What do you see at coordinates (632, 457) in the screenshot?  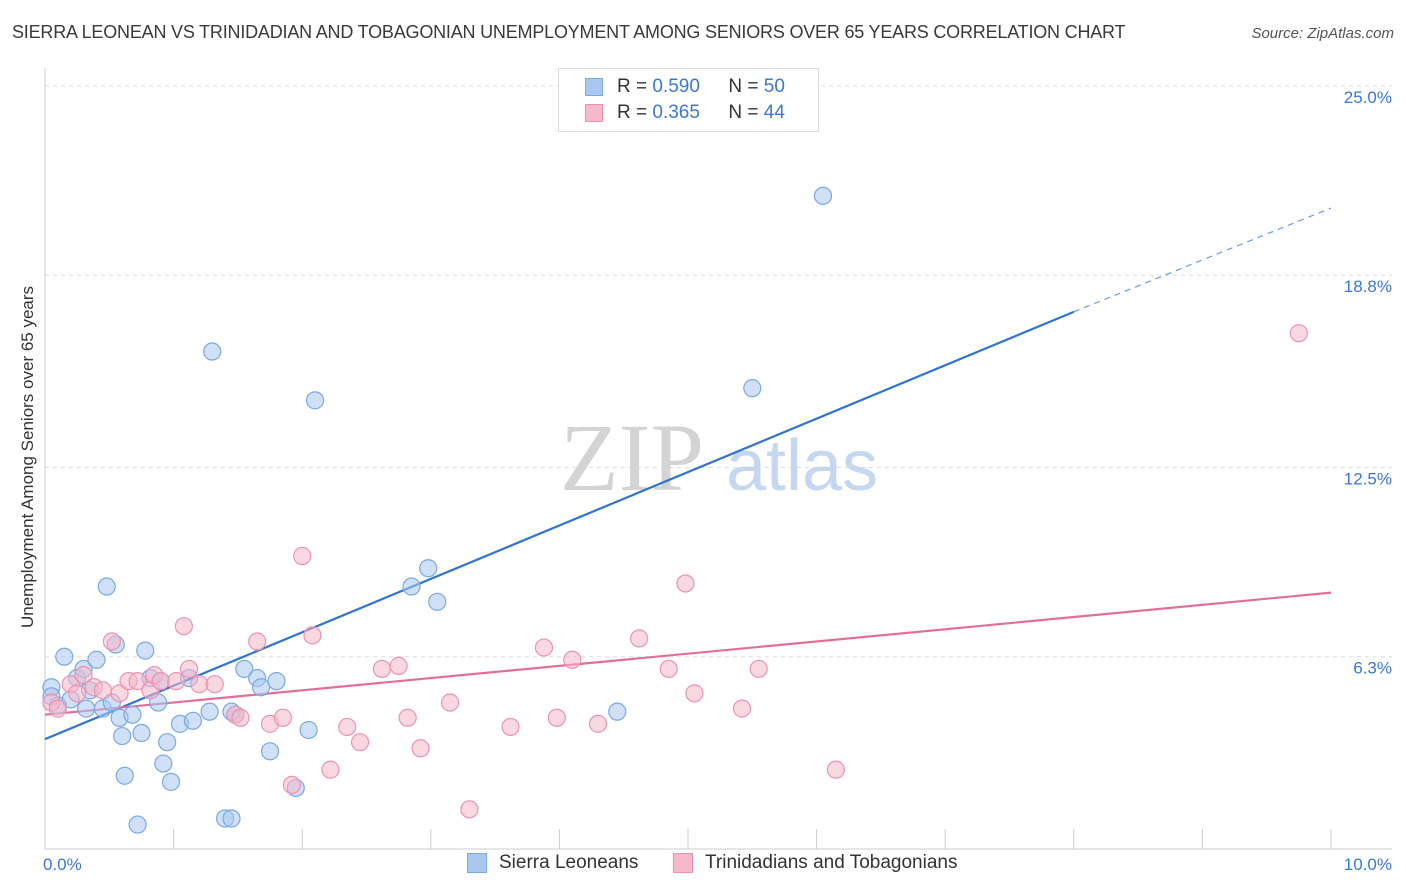 I see `watermark-zip: ZIP` at bounding box center [632, 457].